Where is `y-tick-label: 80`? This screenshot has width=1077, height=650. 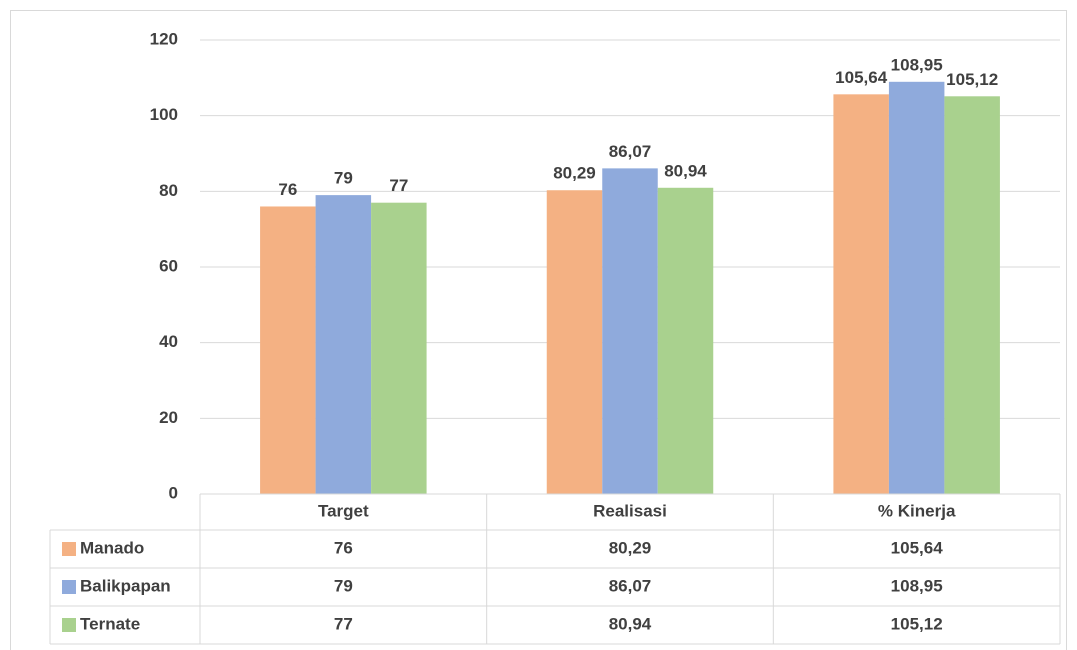 y-tick-label: 80 is located at coordinates (168, 190).